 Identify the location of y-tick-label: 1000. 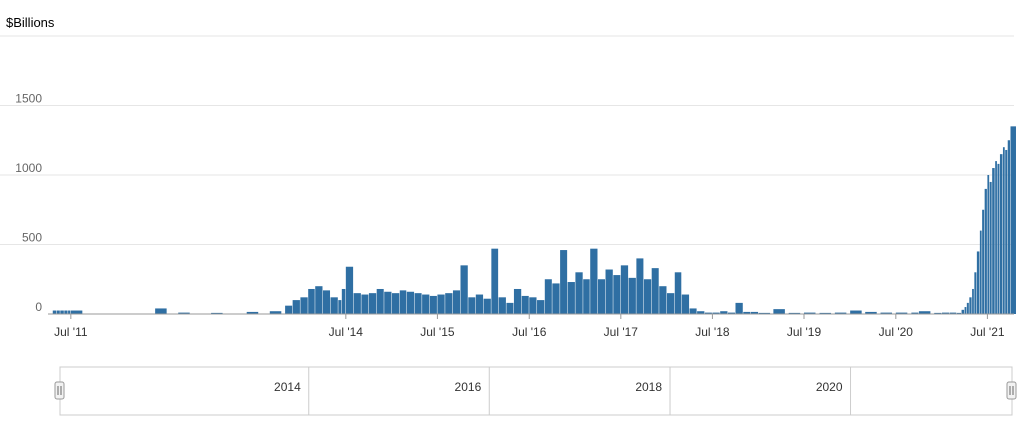
(28, 168).